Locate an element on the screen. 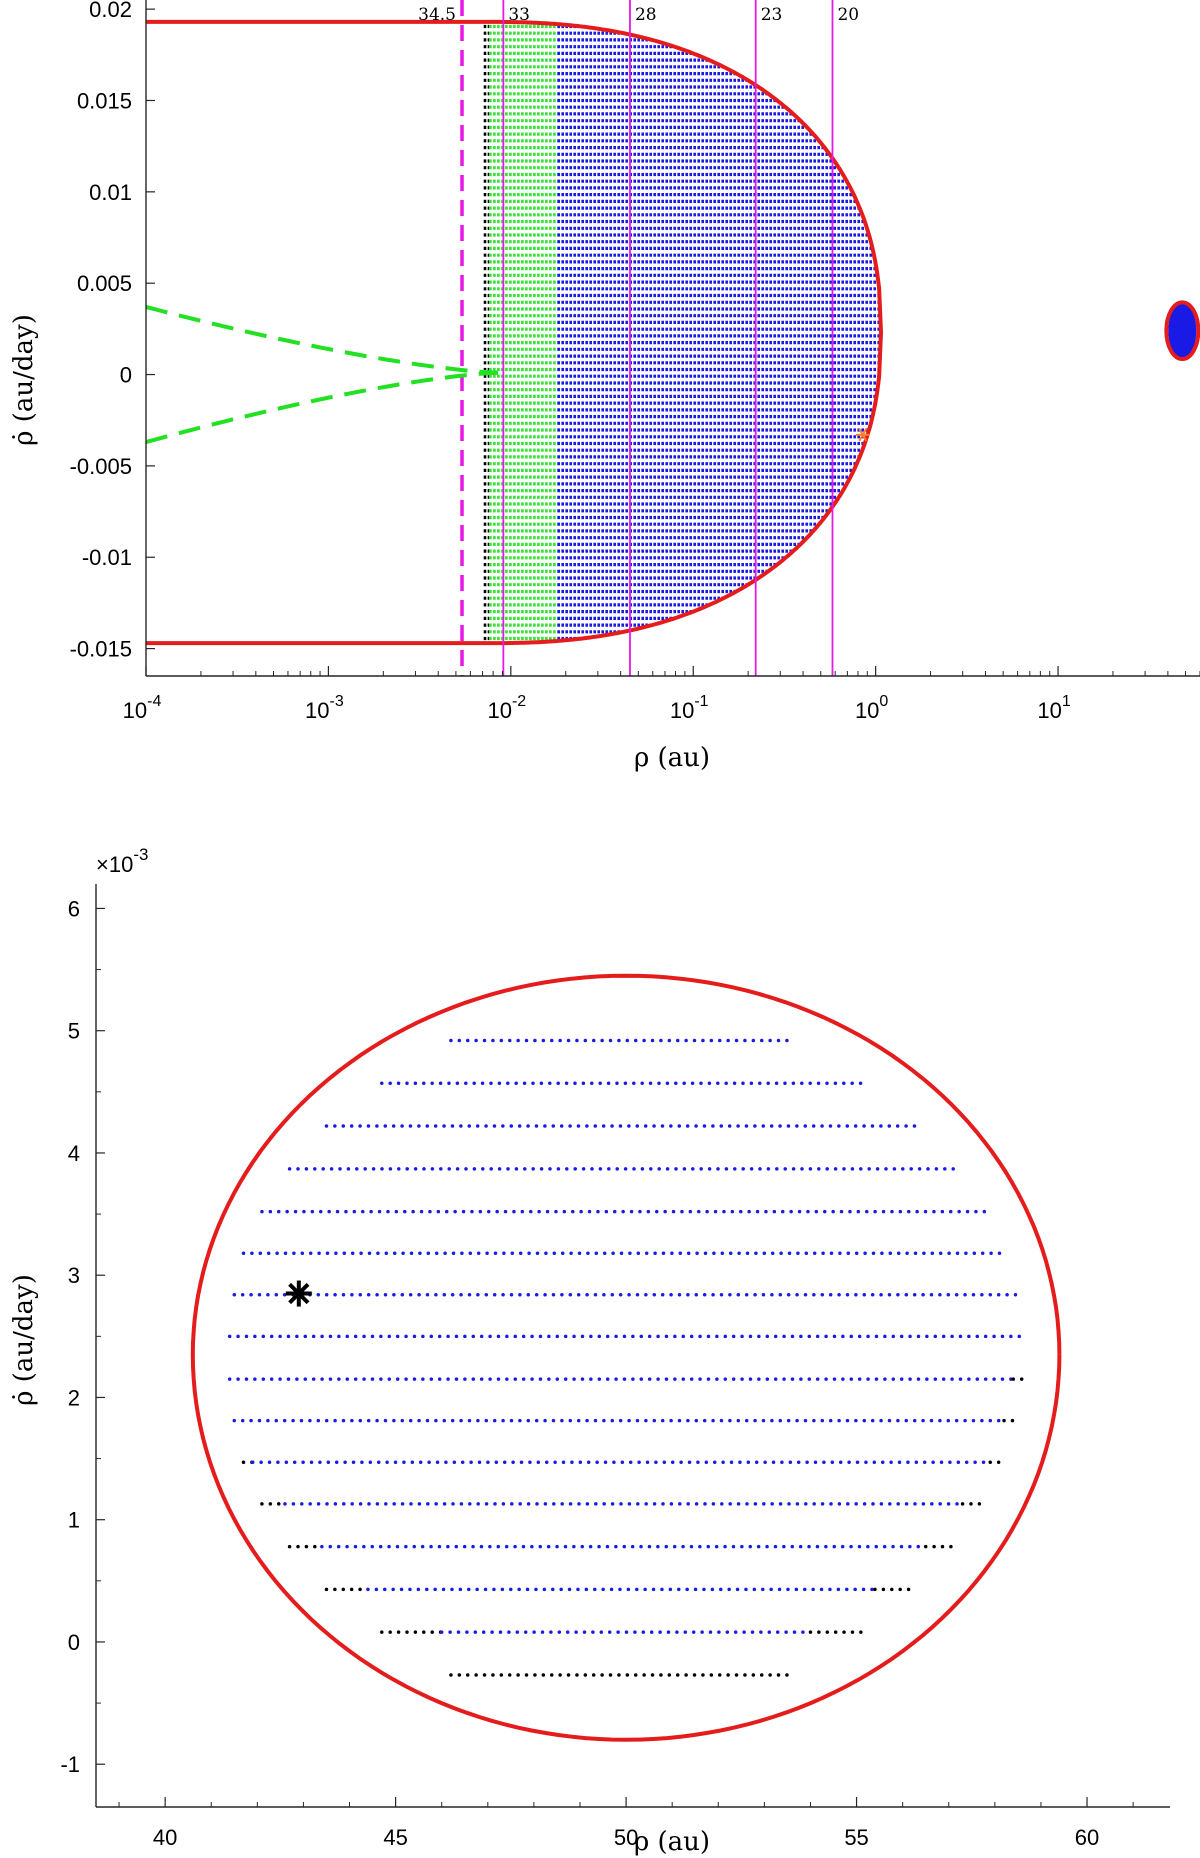 This screenshot has height=1858, width=1200. bottom-y-tick-label: 1 is located at coordinates (74, 1520).